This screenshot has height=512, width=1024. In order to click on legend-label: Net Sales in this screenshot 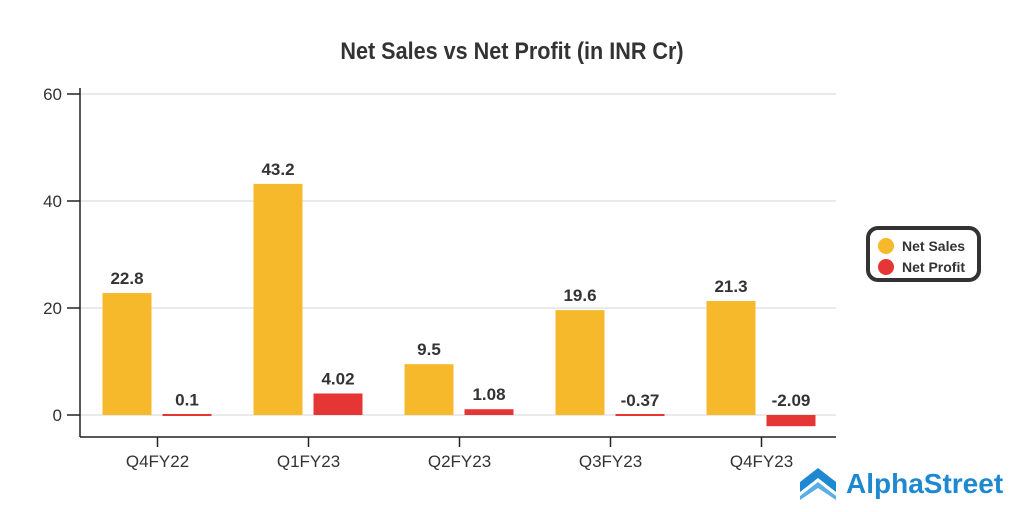, I will do `click(934, 245)`.